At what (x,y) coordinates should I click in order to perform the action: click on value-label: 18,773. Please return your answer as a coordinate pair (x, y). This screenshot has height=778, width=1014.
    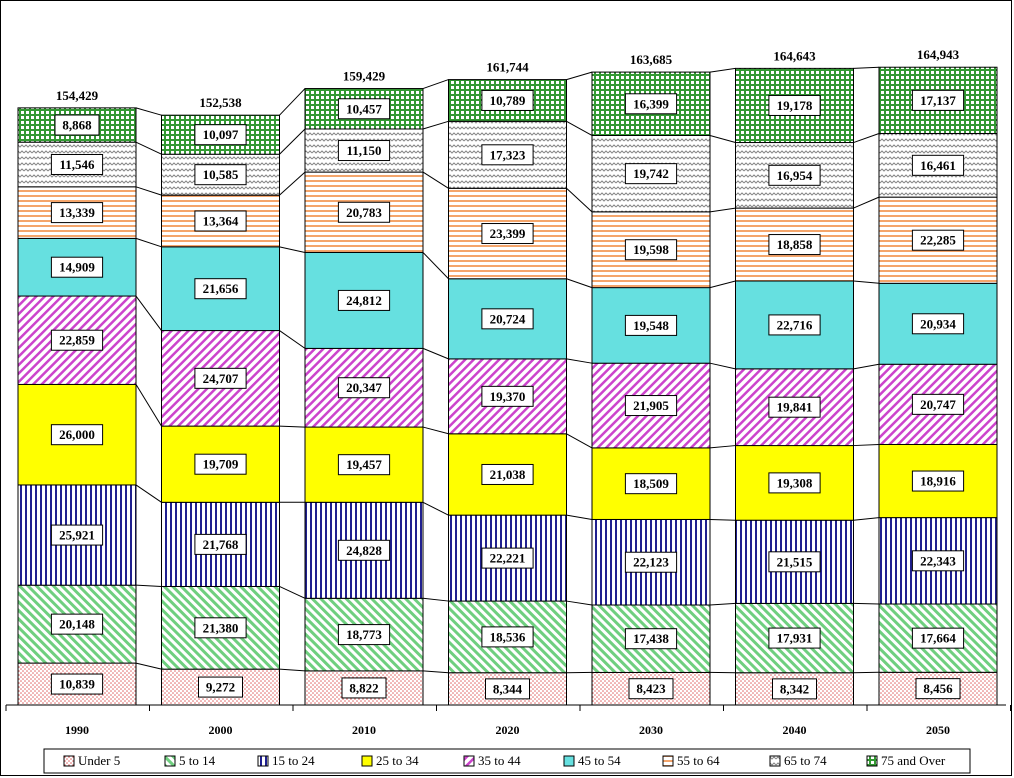
    Looking at the image, I should click on (364, 634).